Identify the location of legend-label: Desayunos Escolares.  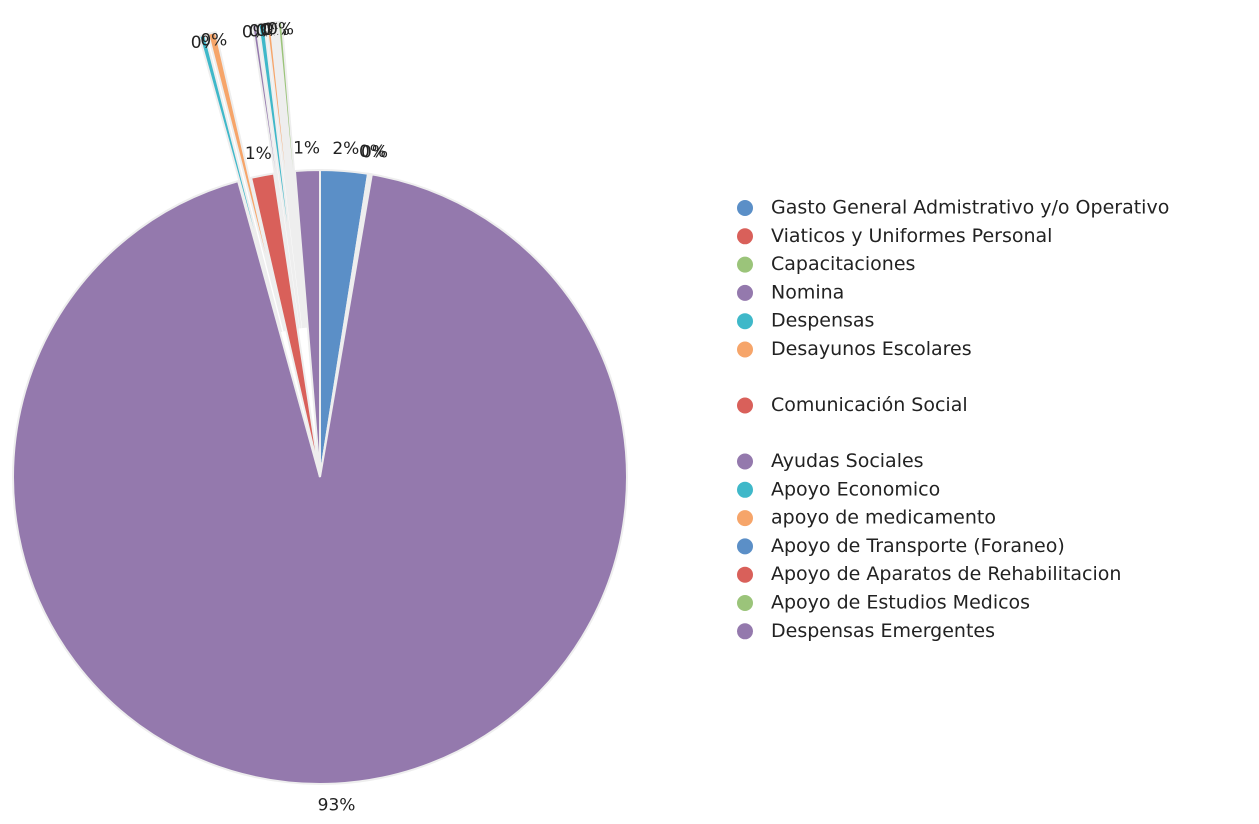
(871, 349).